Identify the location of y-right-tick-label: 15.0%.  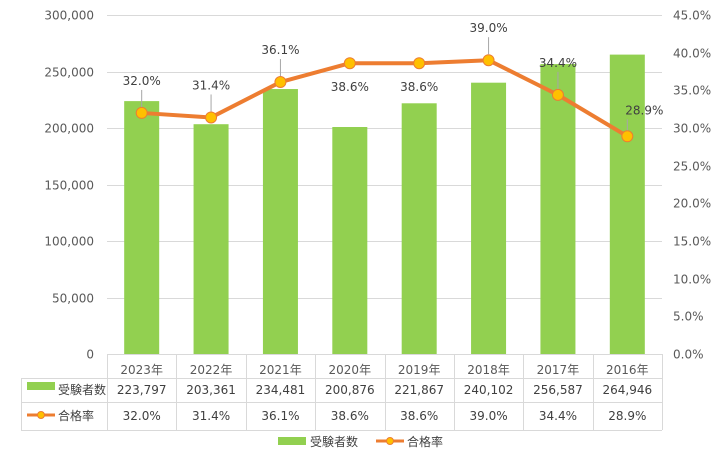
(692, 242).